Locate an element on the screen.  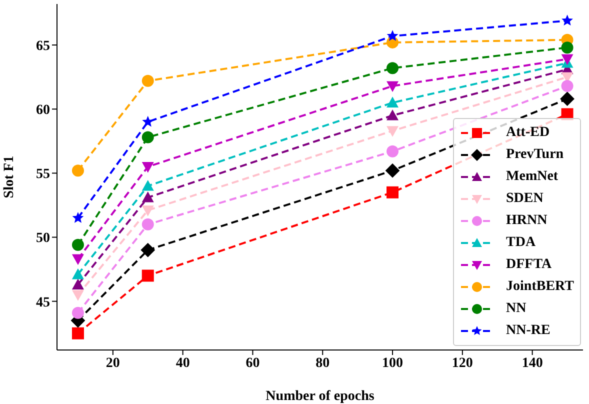
y-tick-label: 45 is located at coordinates (43, 302).